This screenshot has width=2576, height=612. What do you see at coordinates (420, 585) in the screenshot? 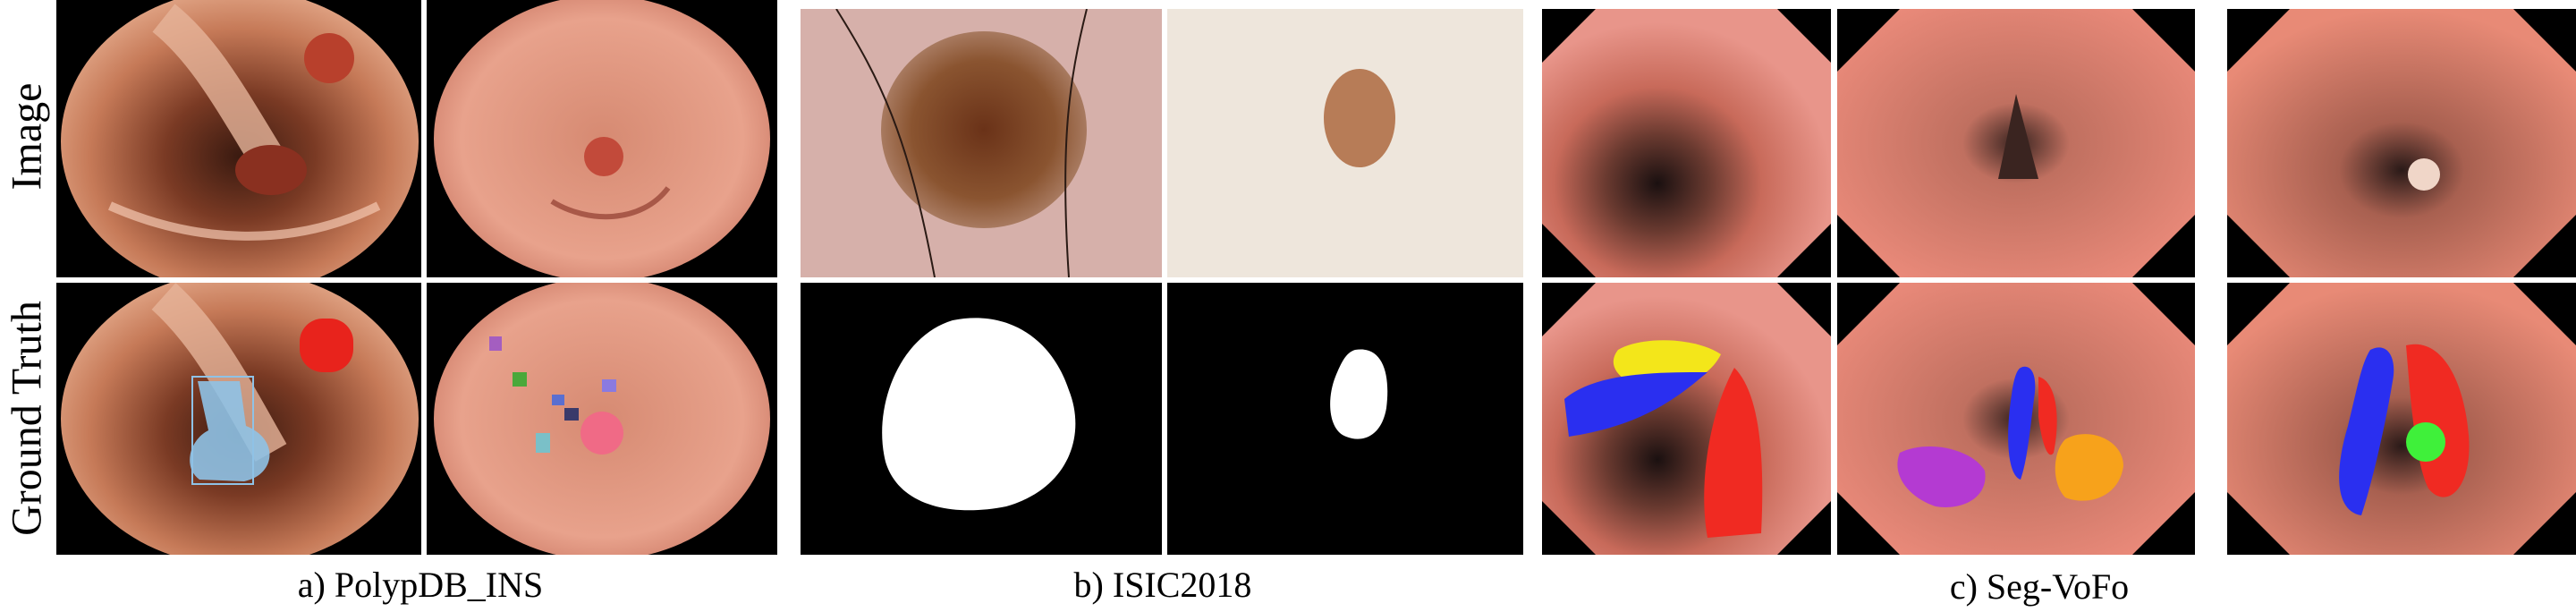
I see `caption-polypdb: a) PolypDB_INS` at bounding box center [420, 585].